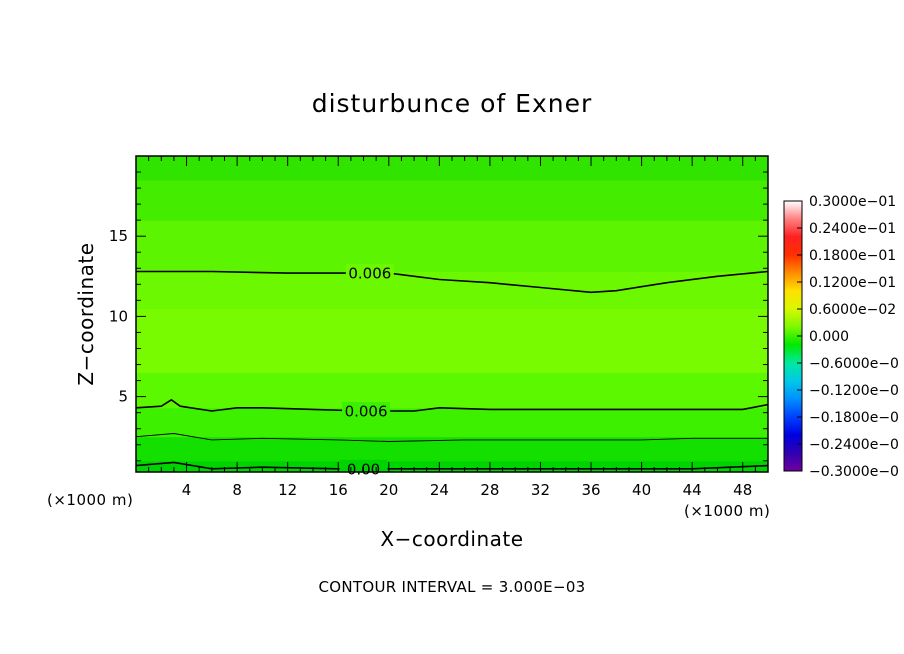 Image resolution: width=904 pixels, height=654 pixels. I want to click on colorbar-label: −0.2400e−0, so click(854, 445).